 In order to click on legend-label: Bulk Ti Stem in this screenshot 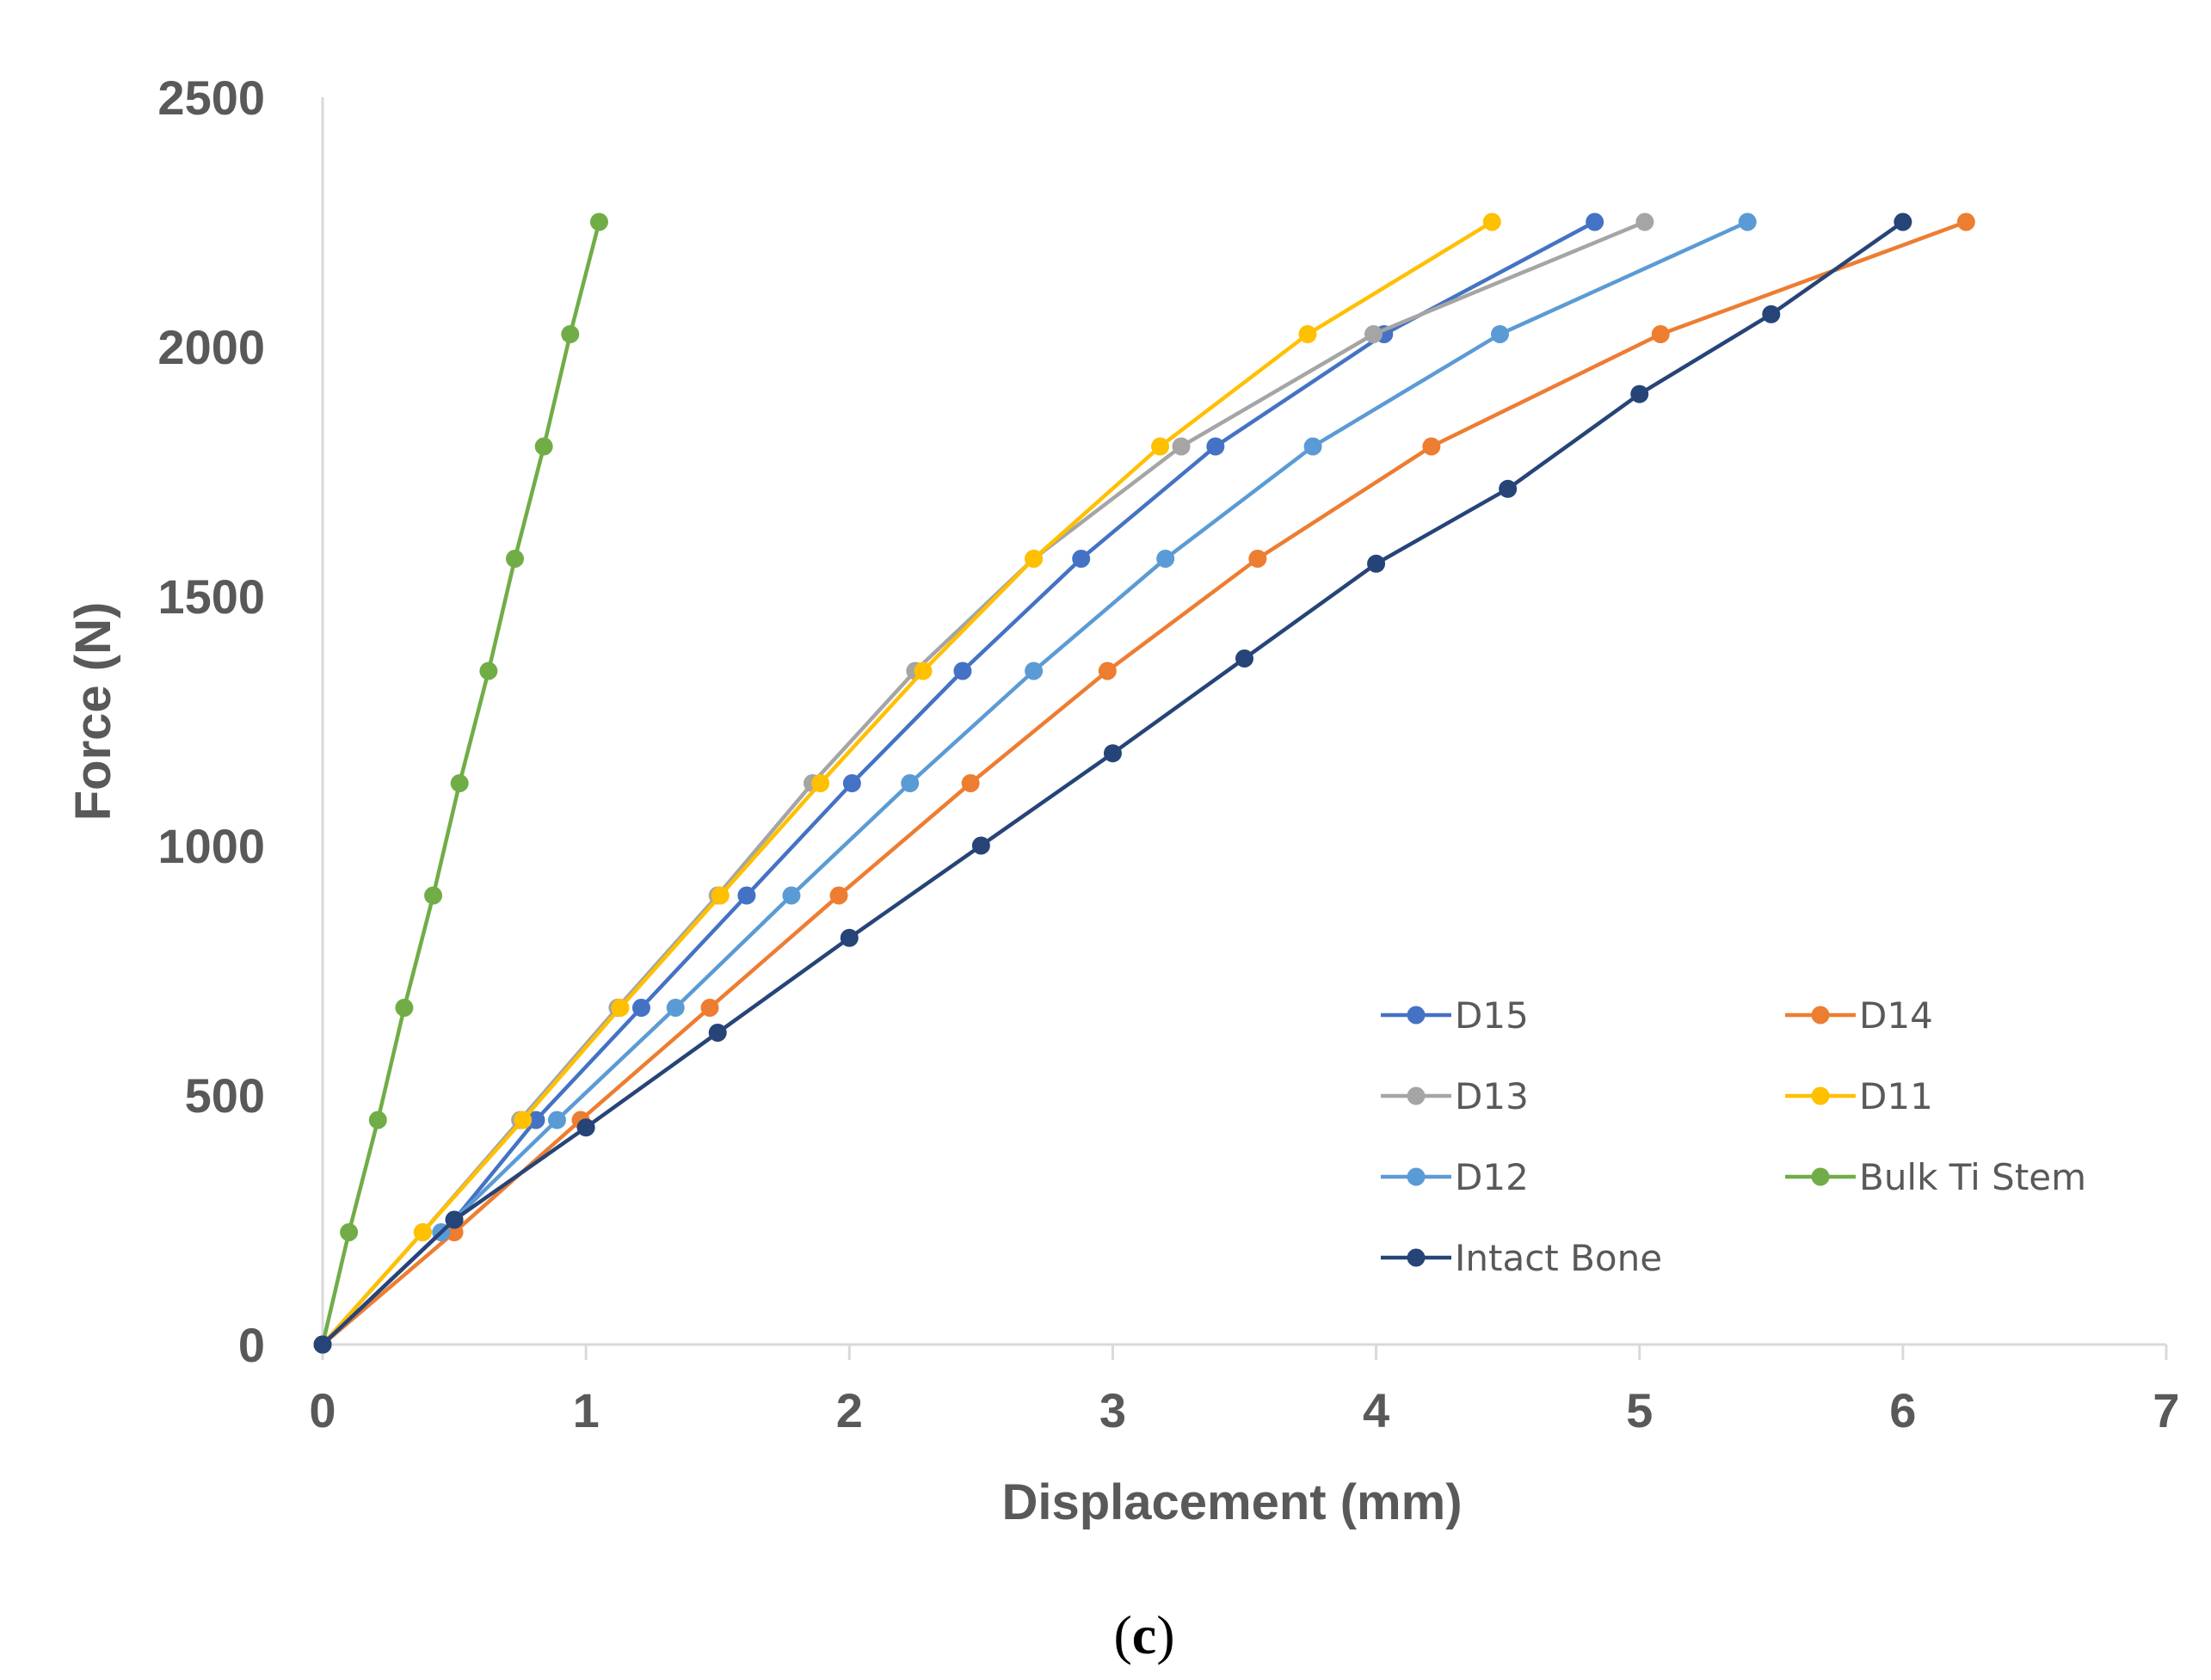, I will do `click(1972, 1177)`.